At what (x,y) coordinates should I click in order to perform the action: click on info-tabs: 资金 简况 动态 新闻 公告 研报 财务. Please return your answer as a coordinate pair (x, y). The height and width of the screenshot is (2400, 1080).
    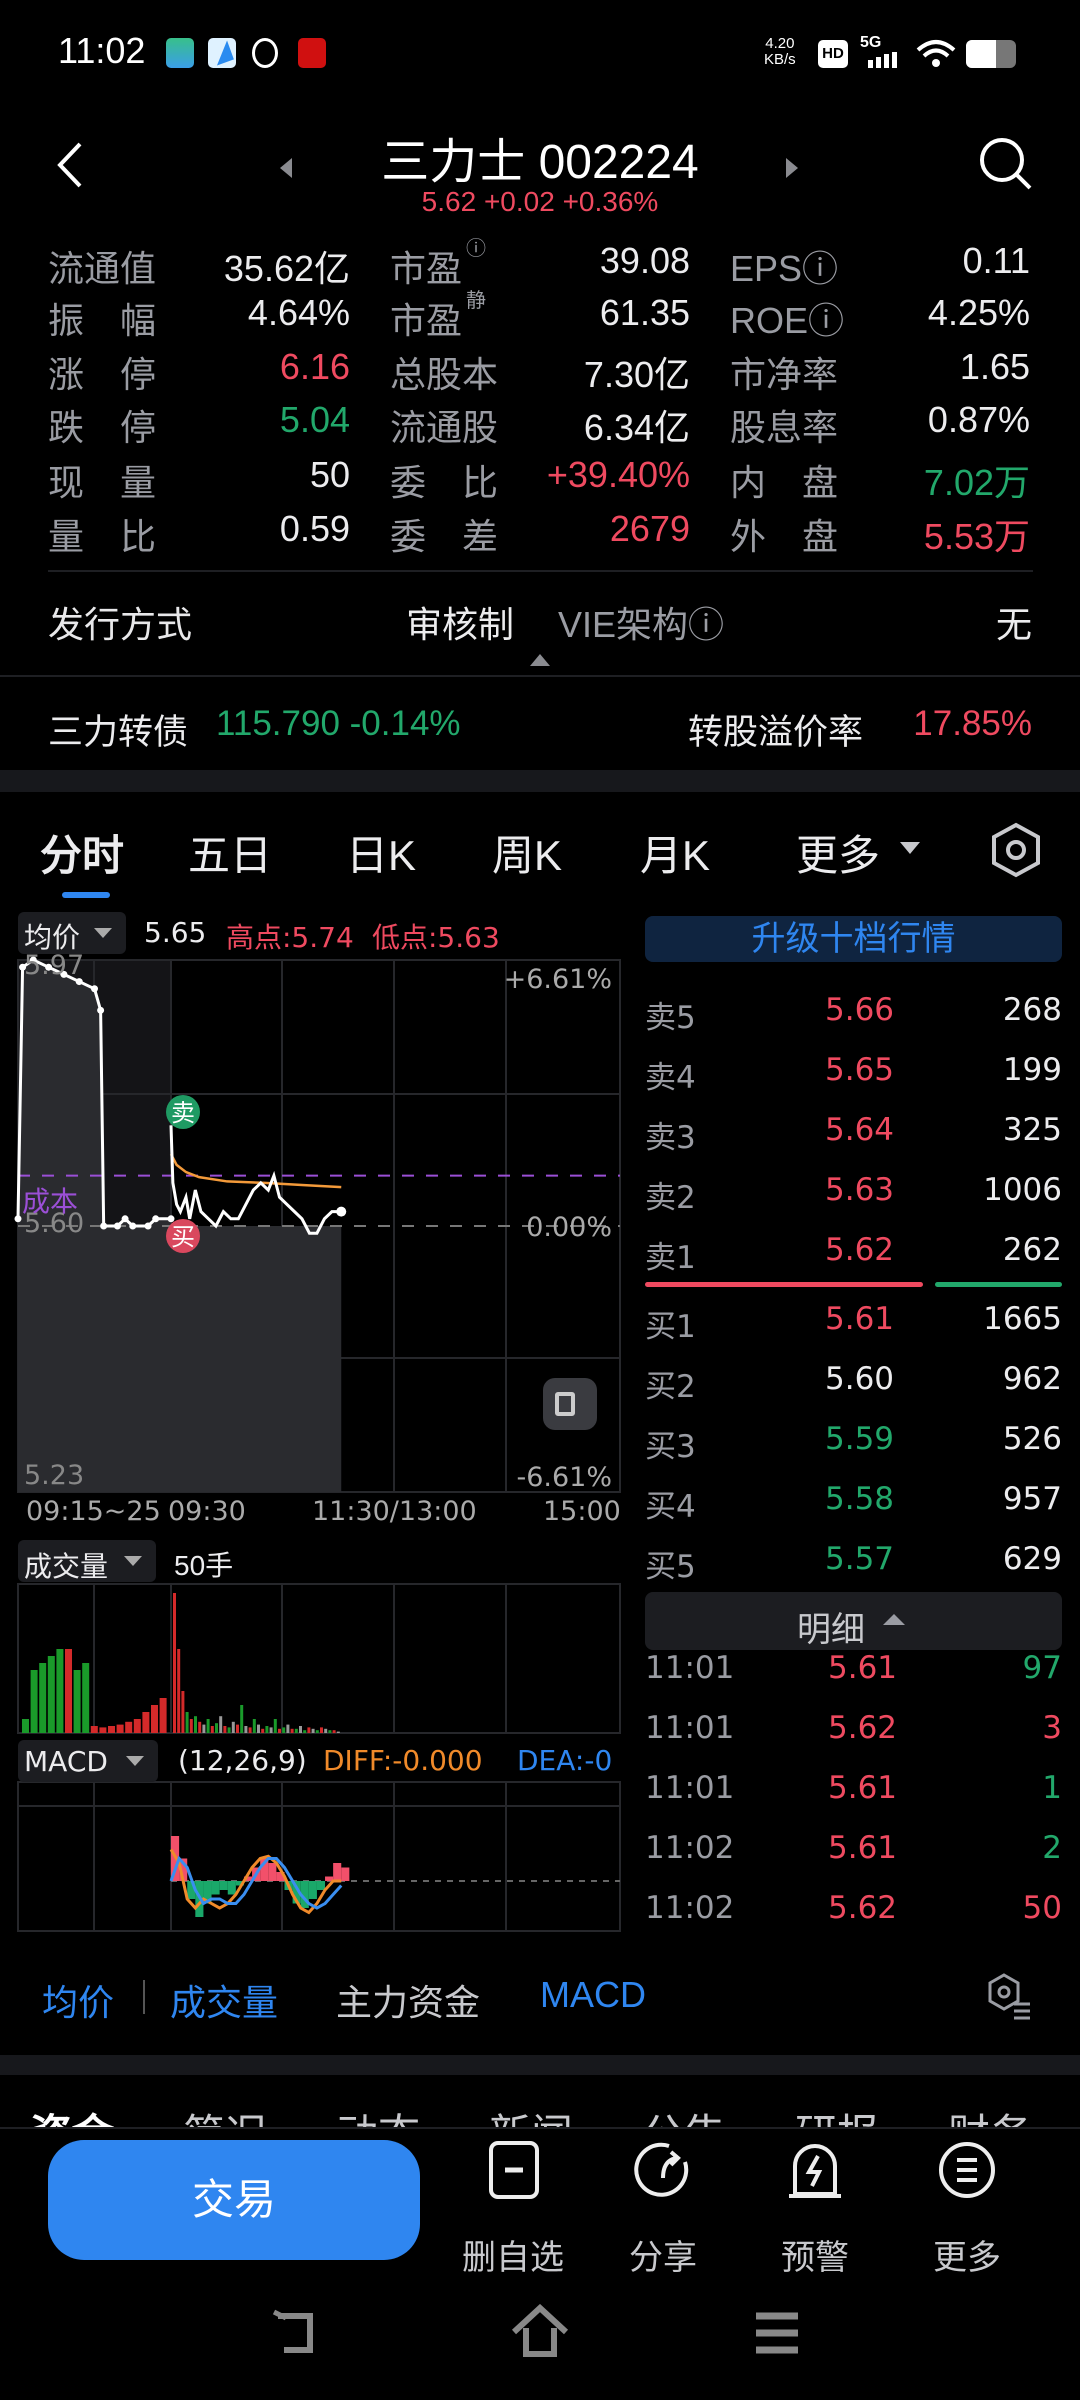
    Looking at the image, I should click on (540, 2101).